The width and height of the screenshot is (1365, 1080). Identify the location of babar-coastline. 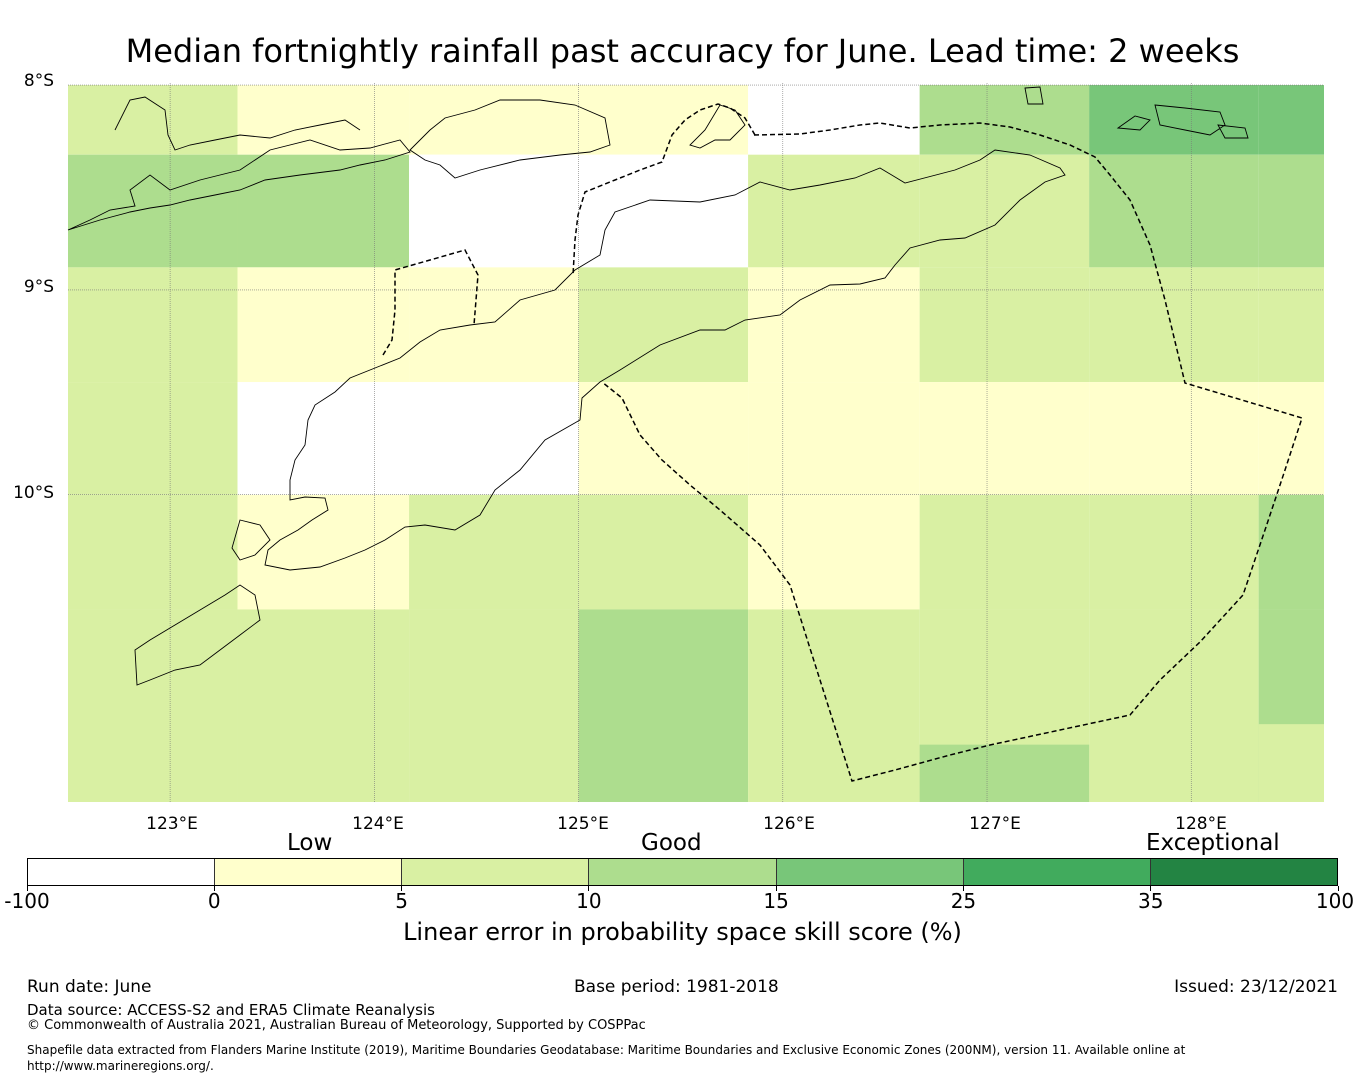
(1182, 121).